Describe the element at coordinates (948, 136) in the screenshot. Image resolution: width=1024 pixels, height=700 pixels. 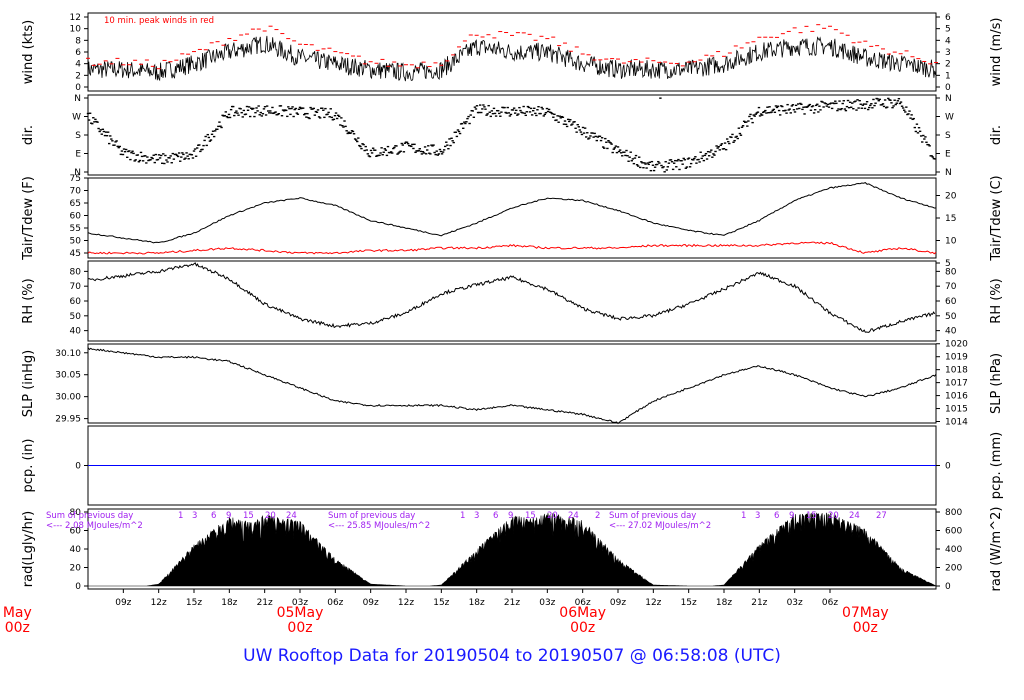
I see `dir-right-tick-label: S` at that location.